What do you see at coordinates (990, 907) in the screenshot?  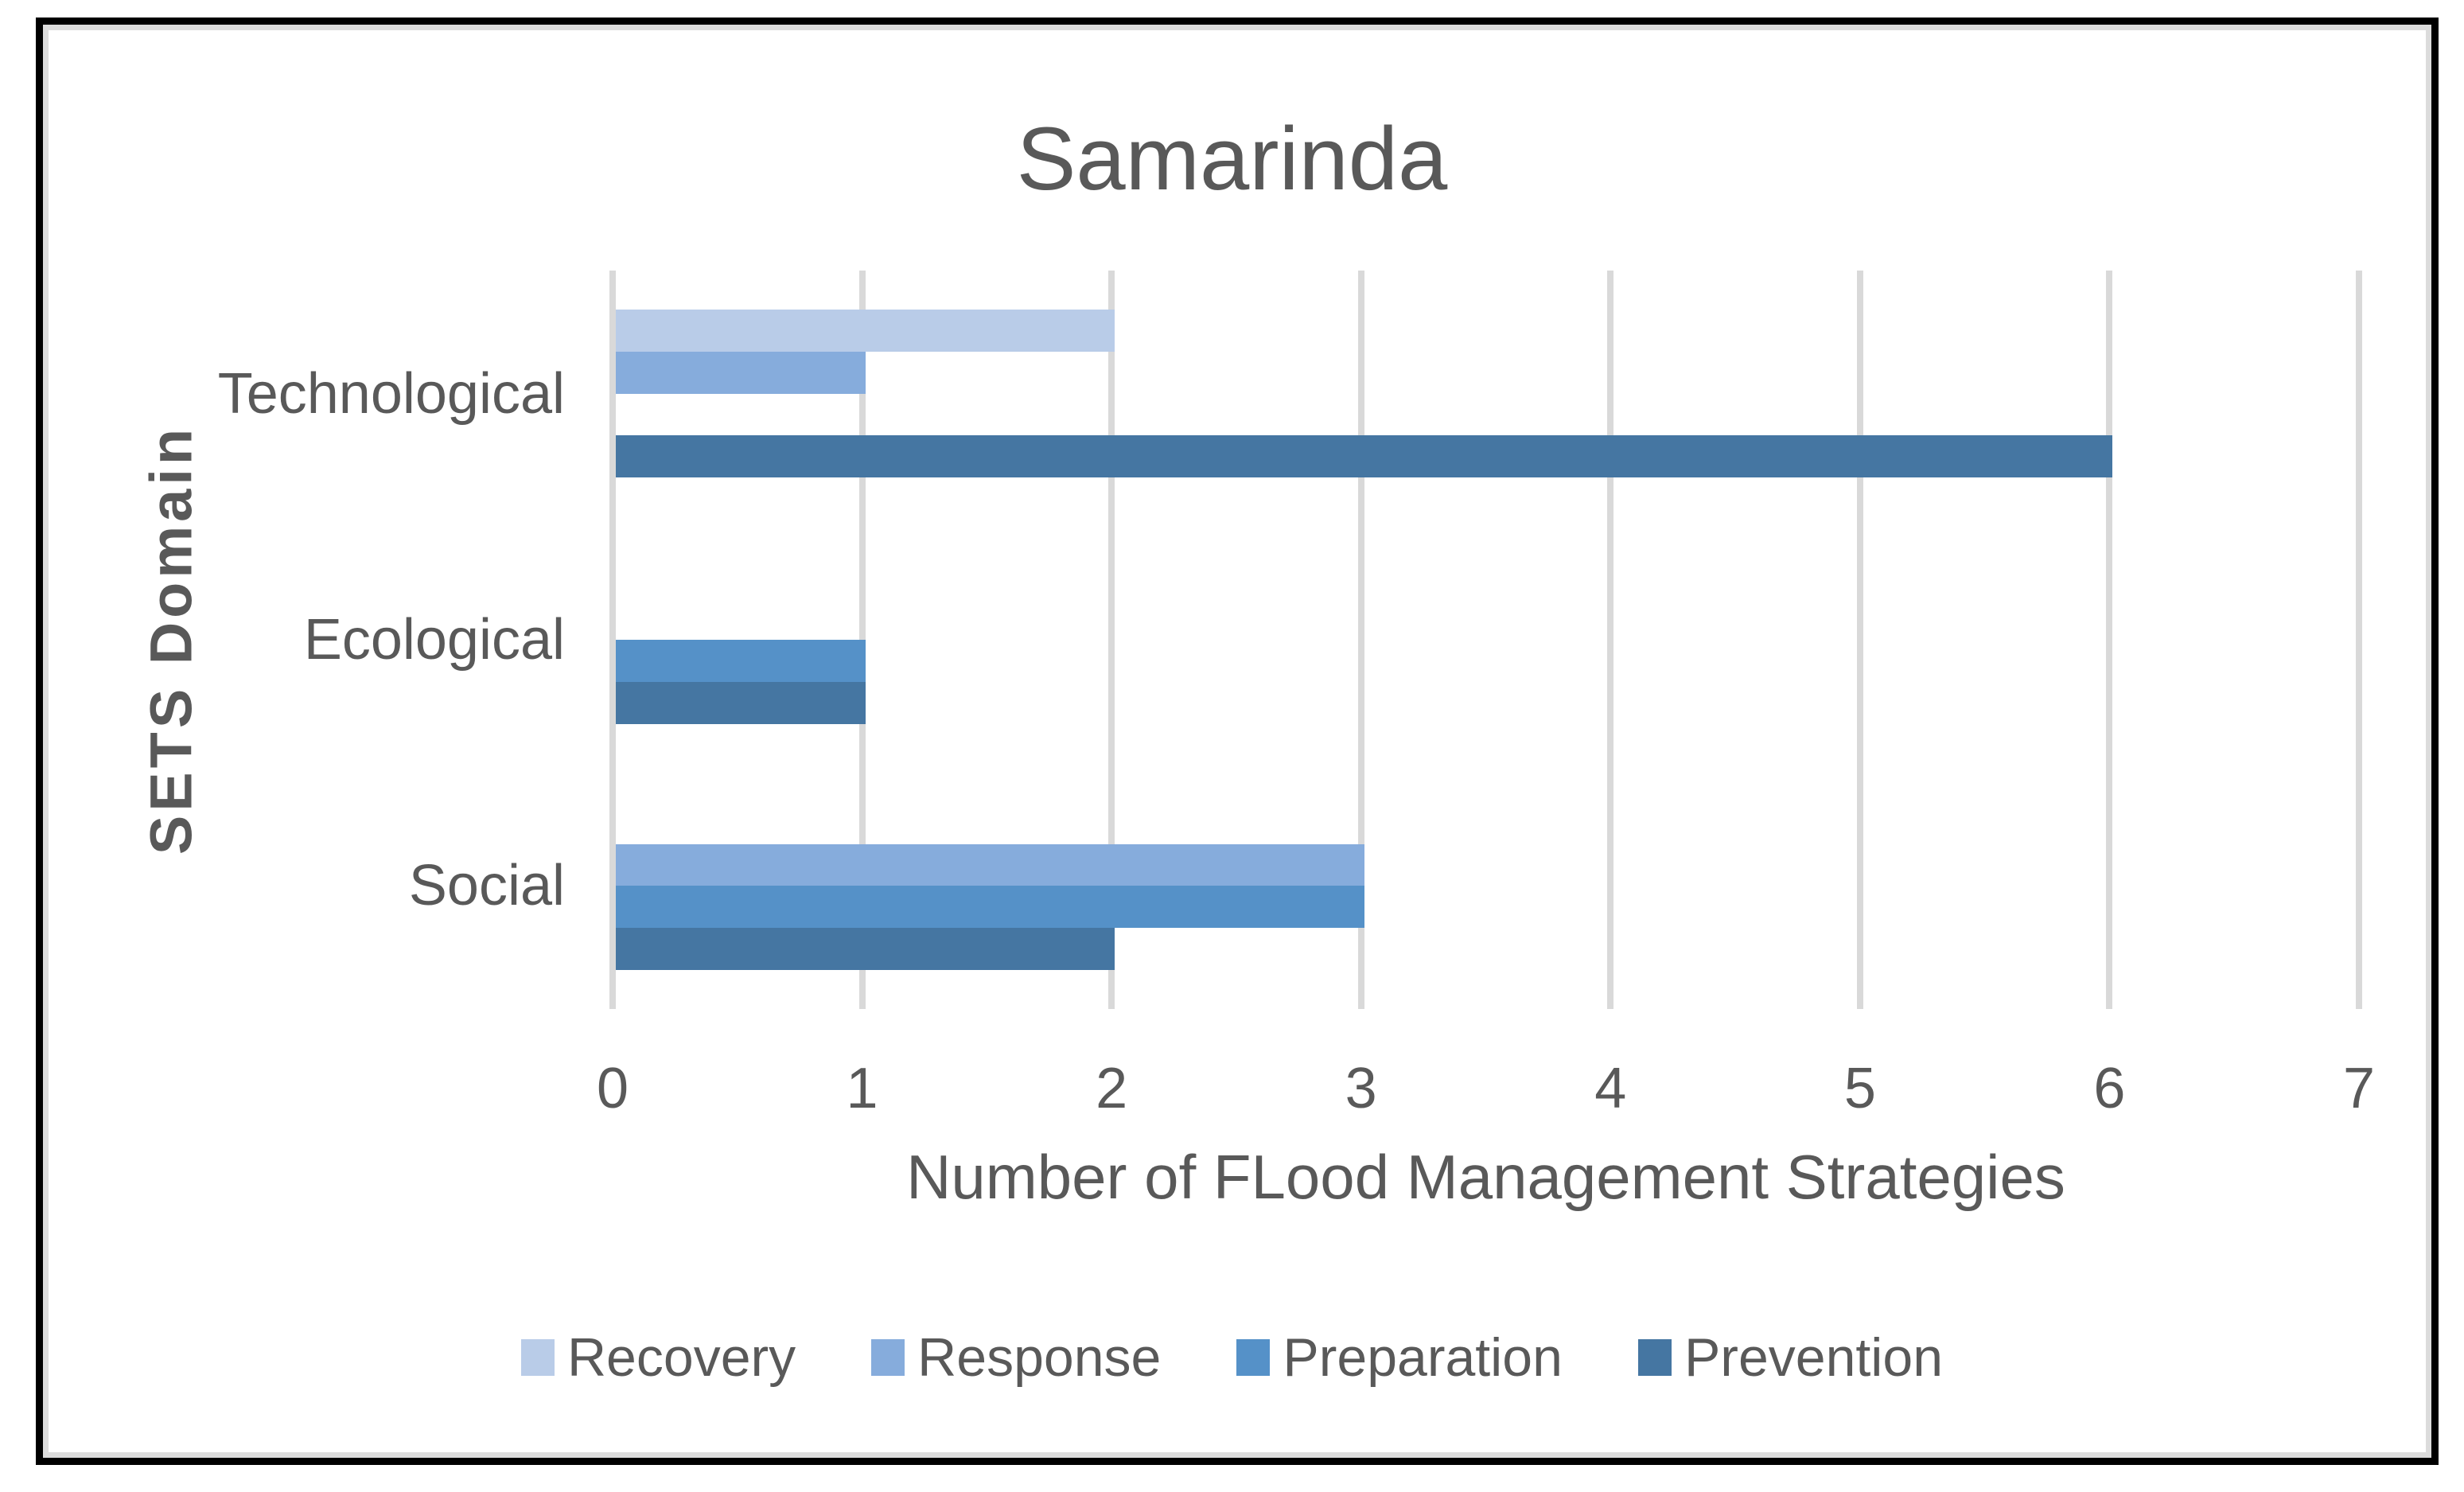 I see `bar-preparation-social` at bounding box center [990, 907].